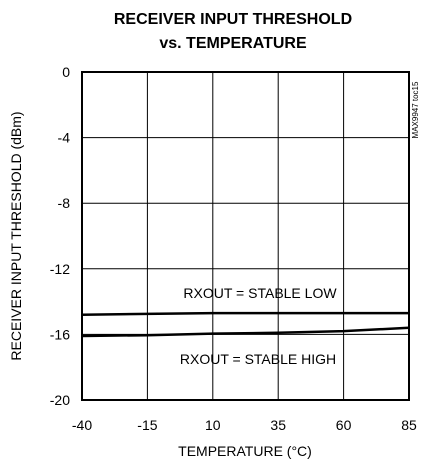 The width and height of the screenshot is (425, 465). What do you see at coordinates (344, 425) in the screenshot?
I see `x-tick-label: 60` at bounding box center [344, 425].